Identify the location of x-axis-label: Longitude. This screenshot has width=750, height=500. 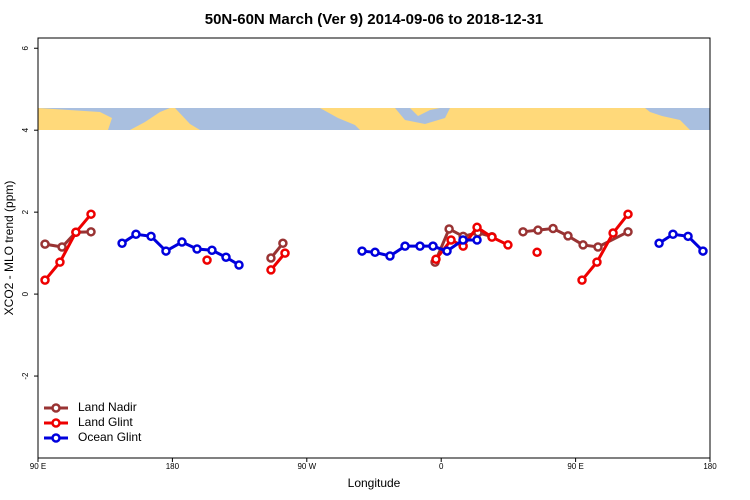
(374, 483).